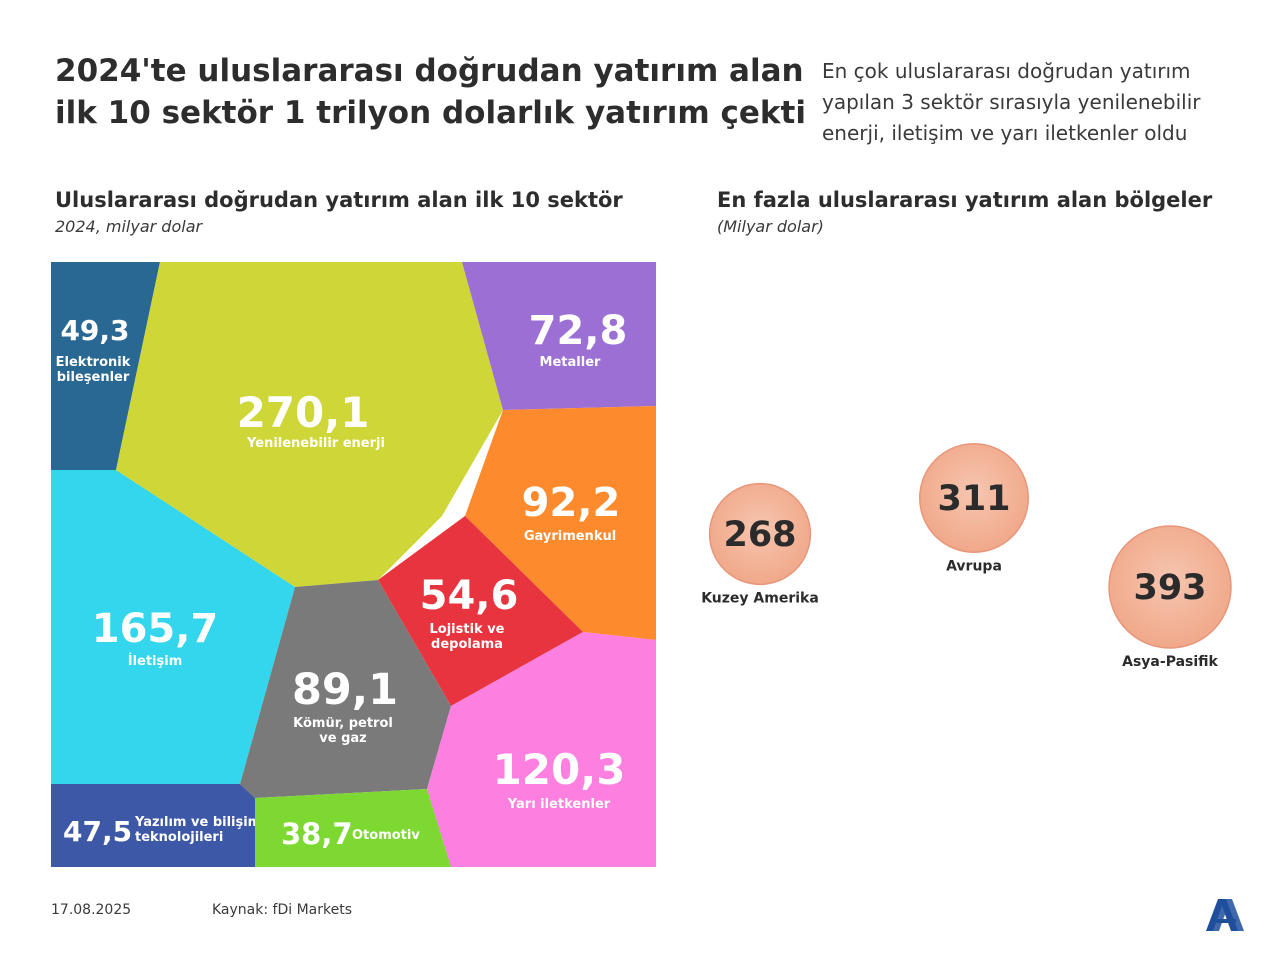  What do you see at coordinates (467, 637) in the screenshot?
I see `treemap-category-label: Lojistik ve depolama` at bounding box center [467, 637].